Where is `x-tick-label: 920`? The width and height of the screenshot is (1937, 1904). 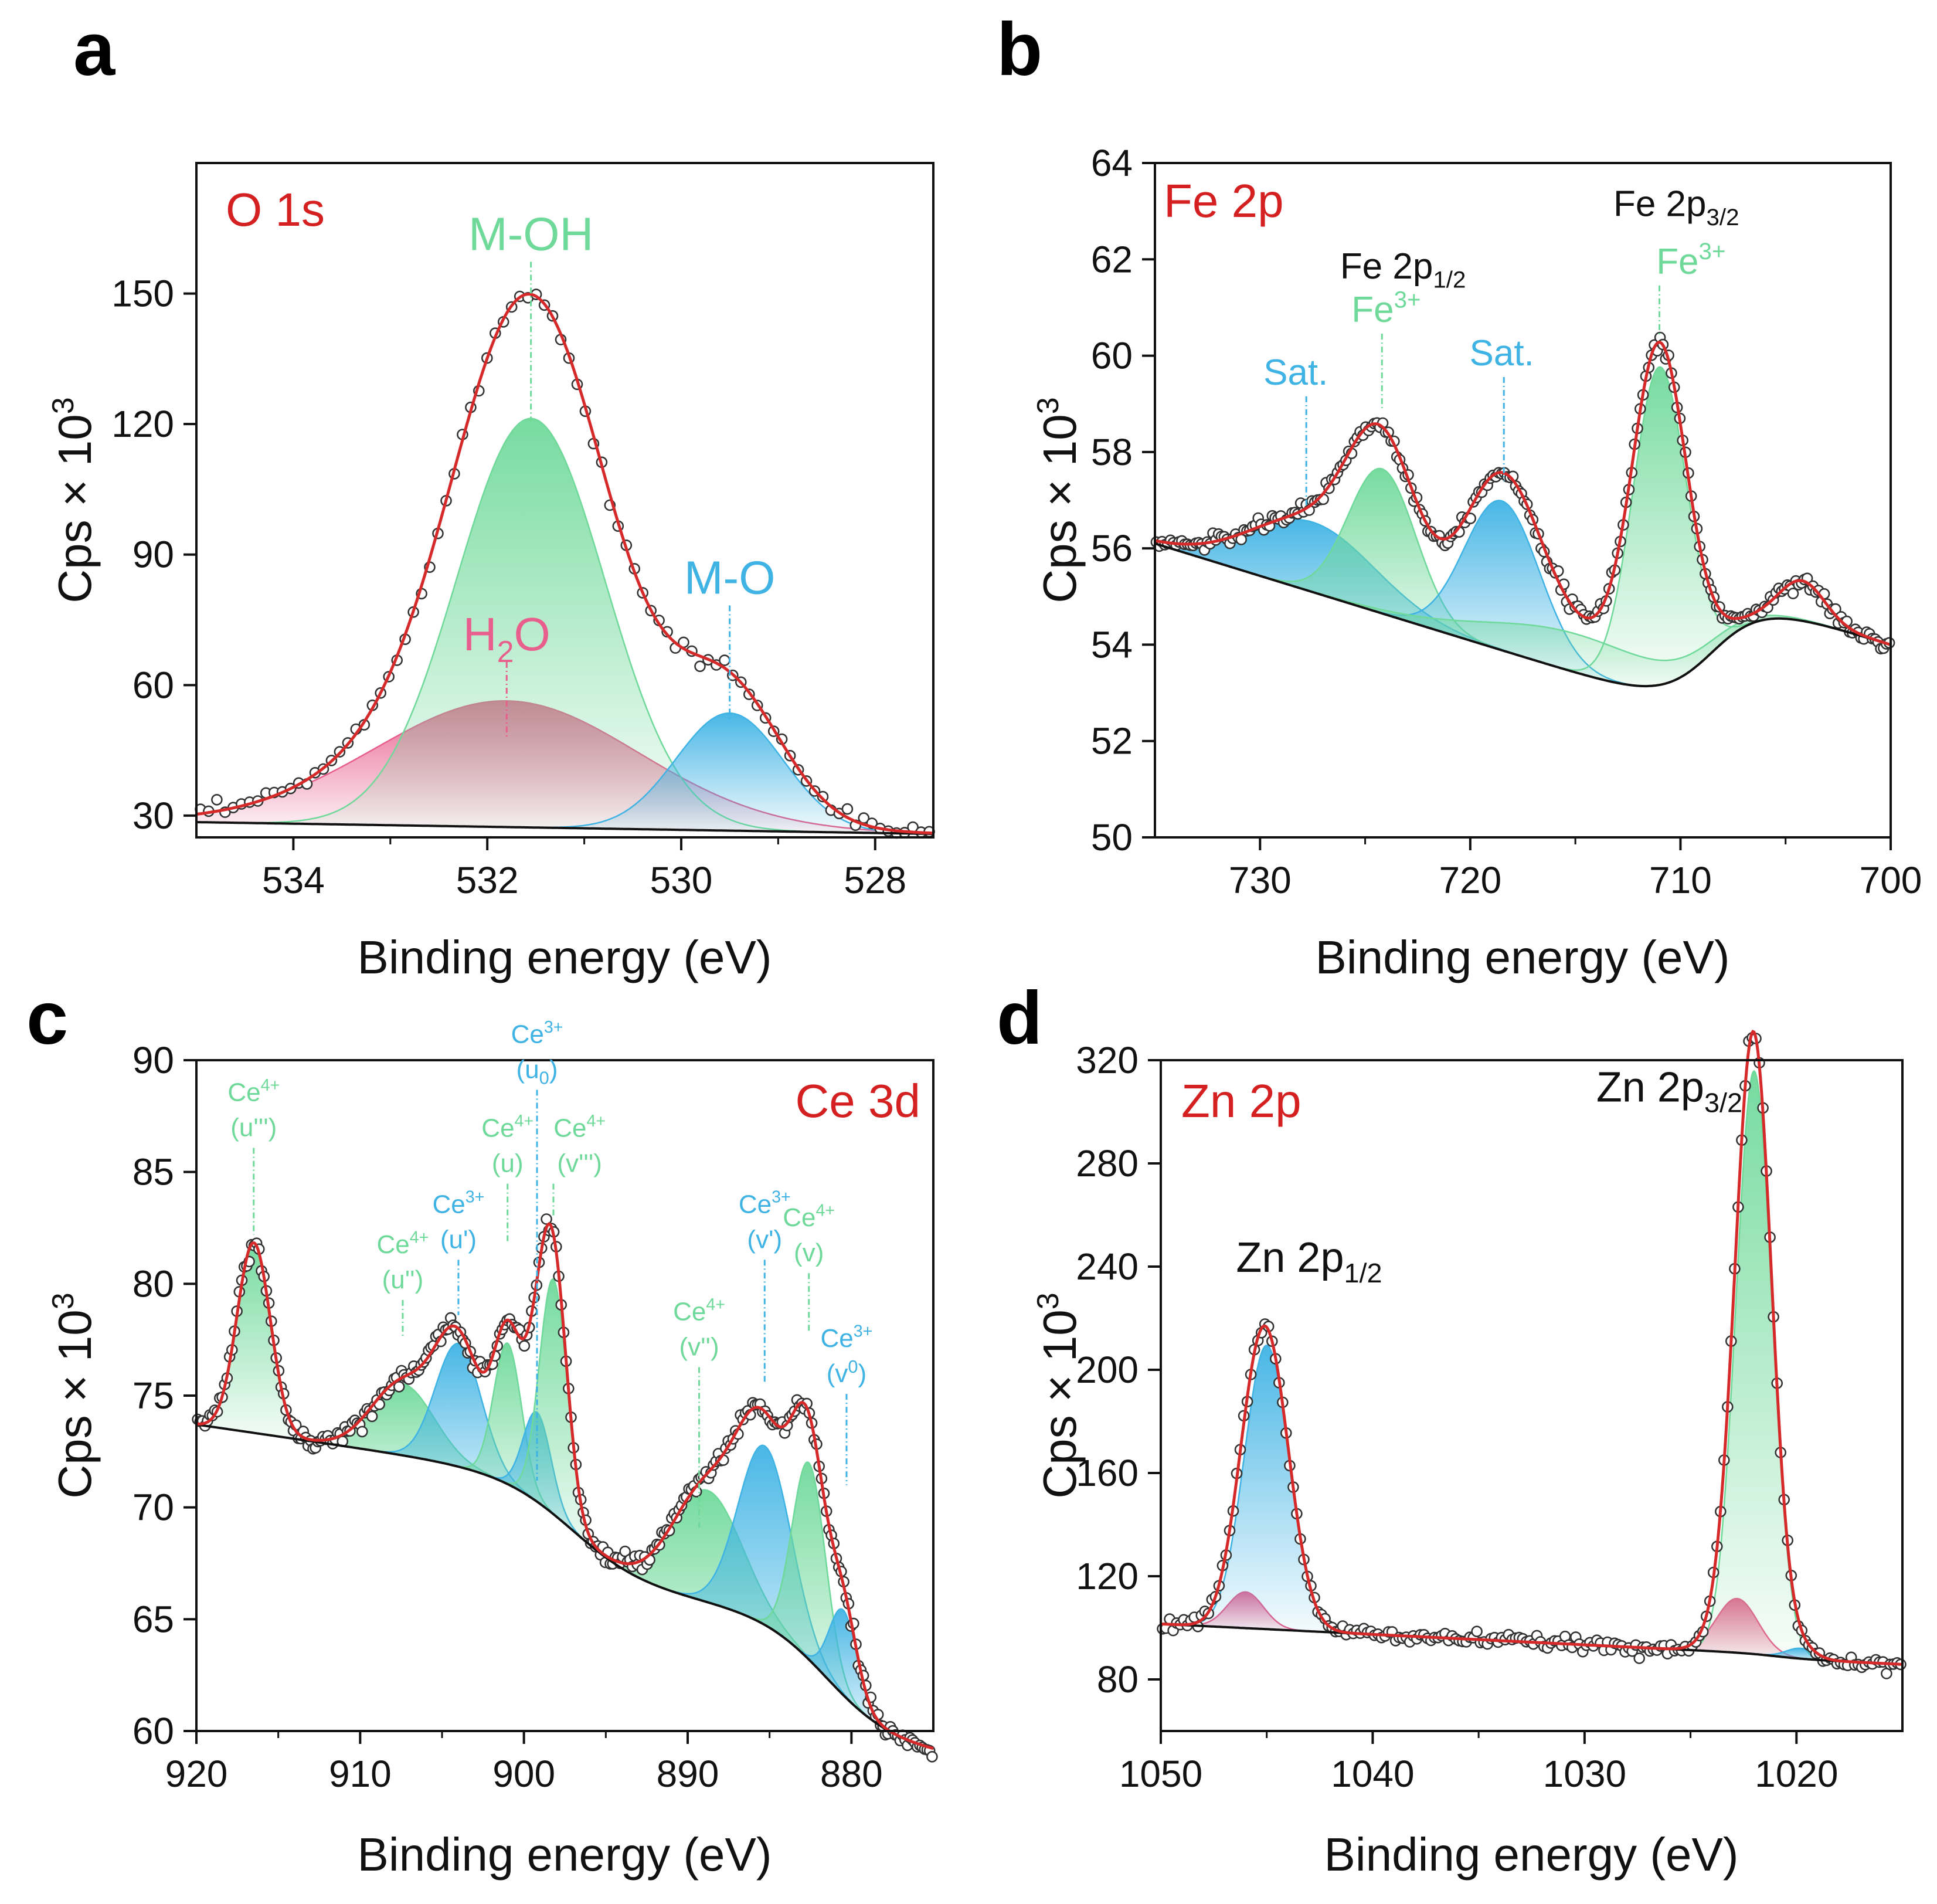 x-tick-label: 920 is located at coordinates (197, 1774).